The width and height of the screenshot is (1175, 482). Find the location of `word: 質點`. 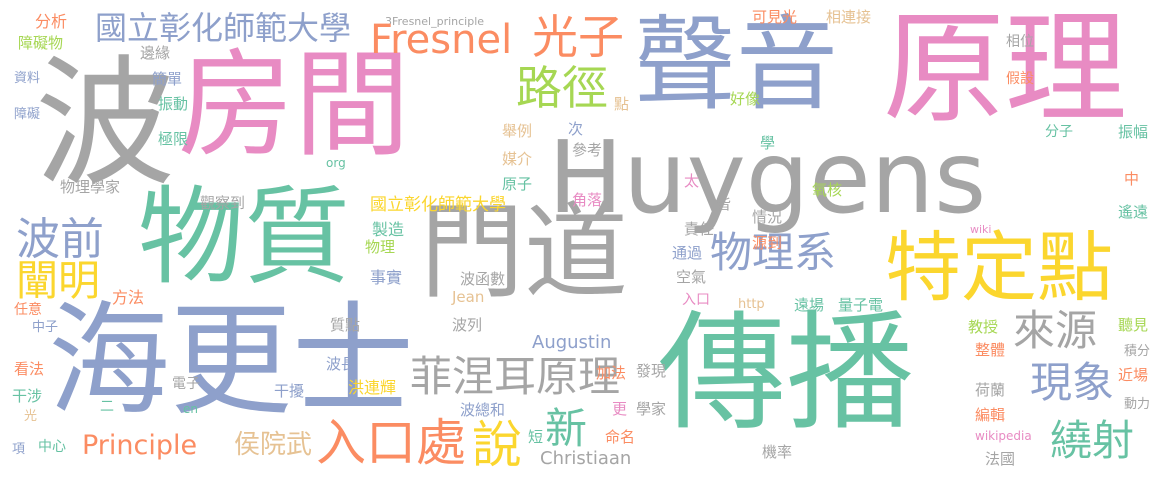

word: 質點 is located at coordinates (345, 325).